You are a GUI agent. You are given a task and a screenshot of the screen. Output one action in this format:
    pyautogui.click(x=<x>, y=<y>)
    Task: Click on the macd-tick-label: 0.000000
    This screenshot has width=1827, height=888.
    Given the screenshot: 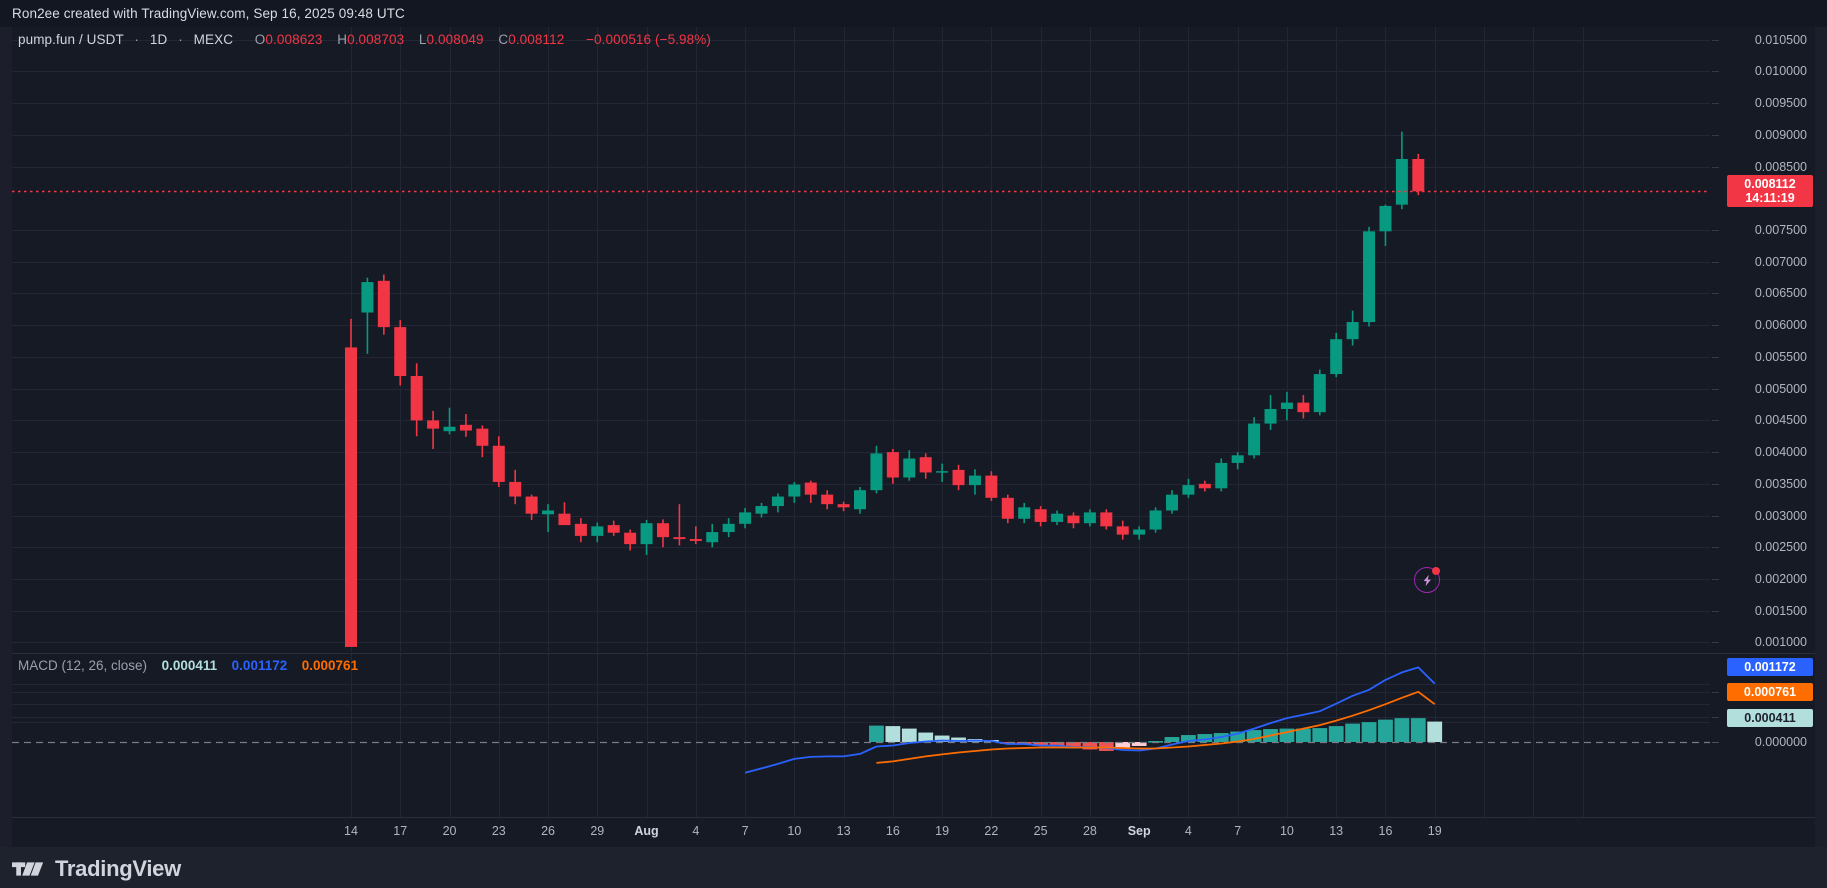 What is the action you would take?
    pyautogui.click(x=1780, y=742)
    